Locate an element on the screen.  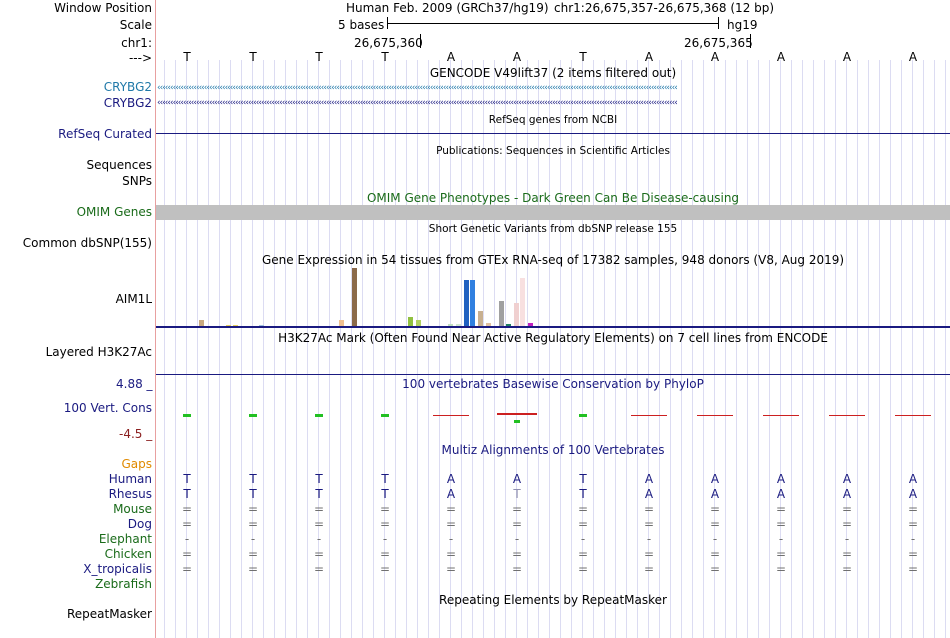
multiz-track-title: Multiz Alignments of 100 Vertebrates is located at coordinates (553, 450).